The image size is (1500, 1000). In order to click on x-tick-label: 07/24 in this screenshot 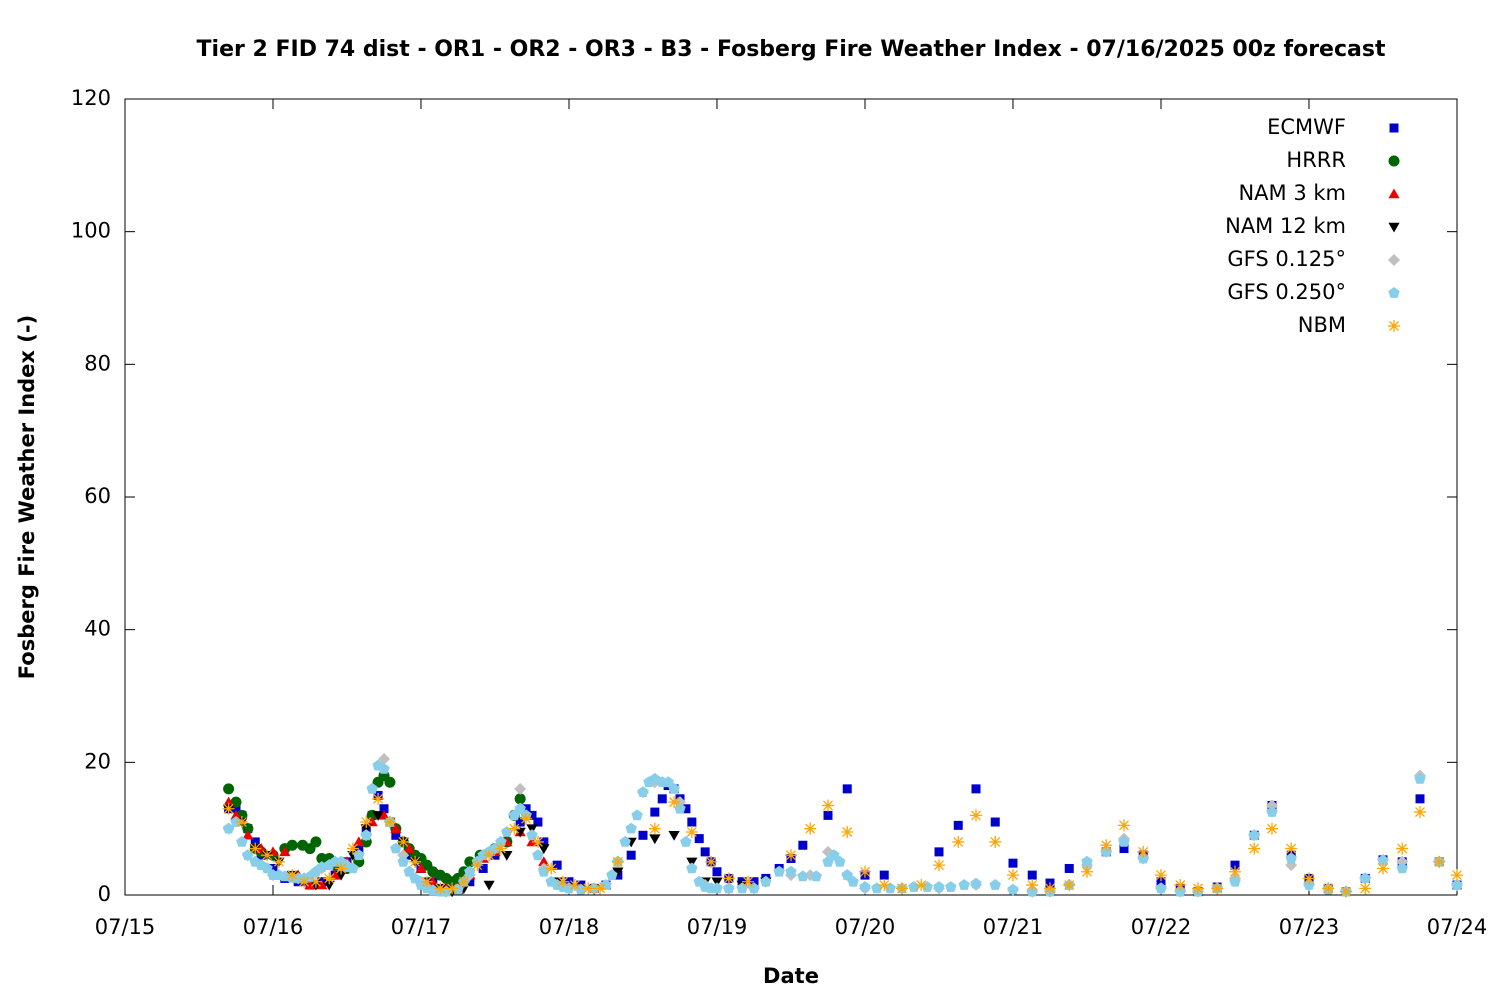, I will do `click(1457, 927)`.